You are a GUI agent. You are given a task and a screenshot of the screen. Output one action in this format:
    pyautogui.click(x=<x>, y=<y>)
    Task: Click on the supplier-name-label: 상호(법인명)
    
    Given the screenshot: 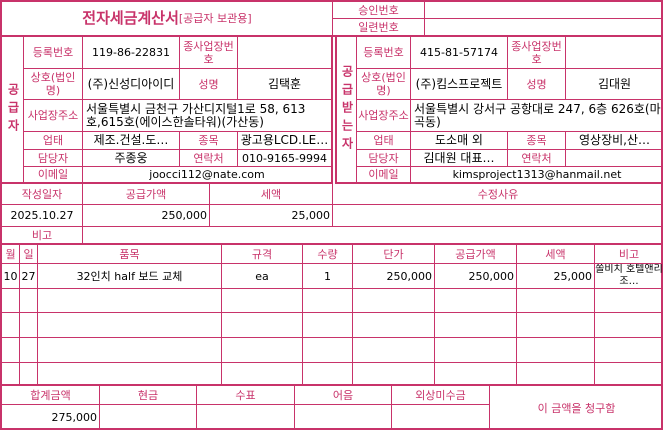 What is the action you would take?
    pyautogui.click(x=53, y=84)
    